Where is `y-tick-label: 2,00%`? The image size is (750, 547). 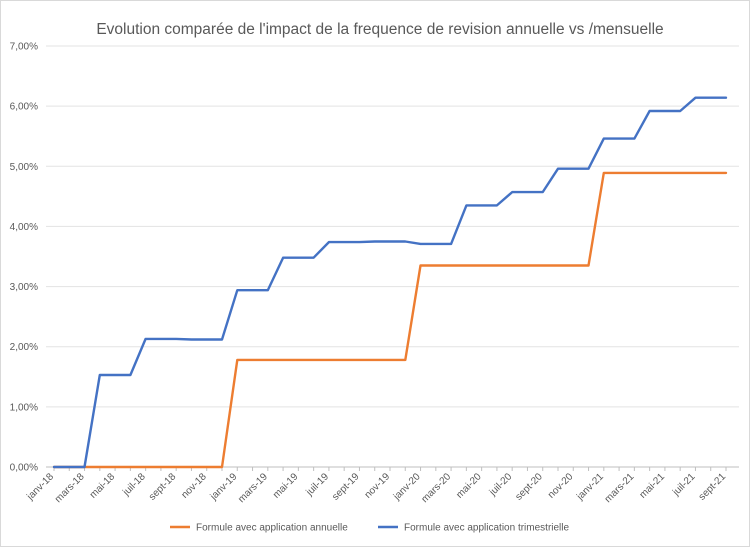
y-tick-label: 2,00% is located at coordinates (24, 347).